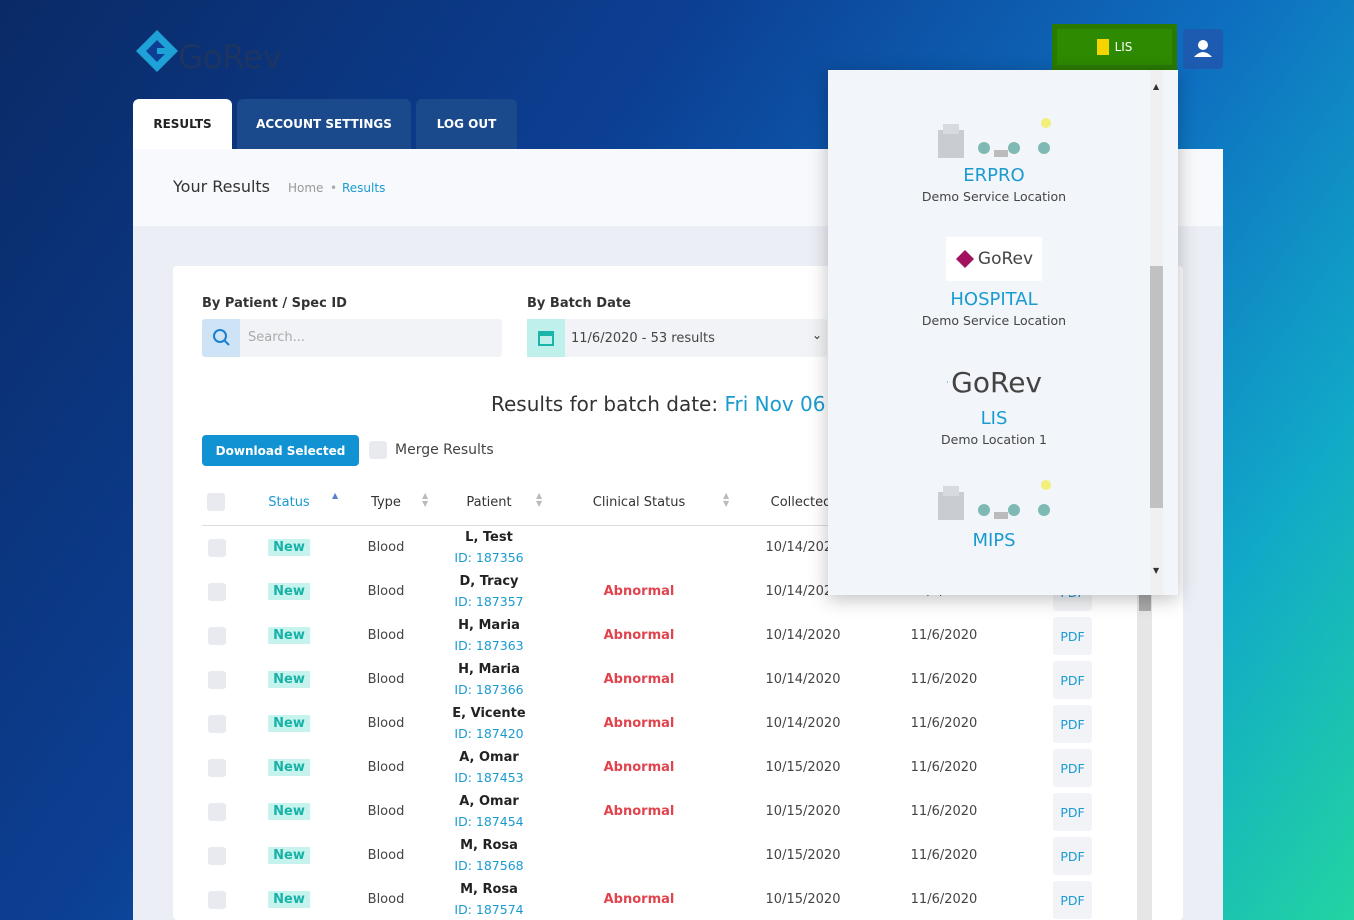  I want to click on column-header: Patient, so click(489, 502).